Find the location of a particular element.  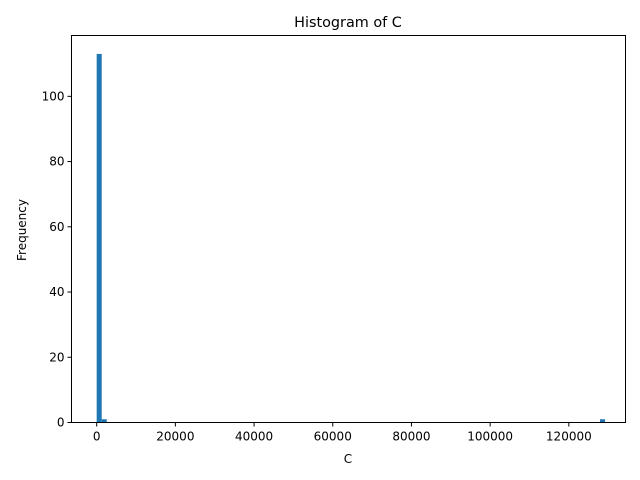

x-tick-label-3: 60000 is located at coordinates (333, 437).